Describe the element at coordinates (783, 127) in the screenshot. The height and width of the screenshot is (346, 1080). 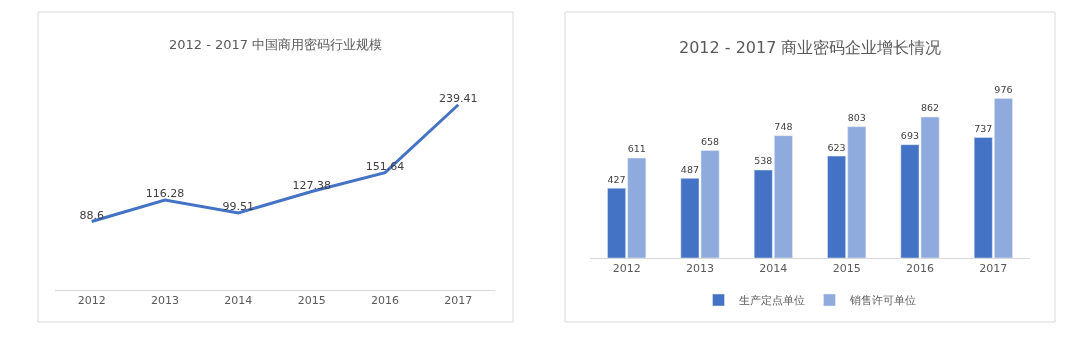
I see `data-label: 748` at that location.